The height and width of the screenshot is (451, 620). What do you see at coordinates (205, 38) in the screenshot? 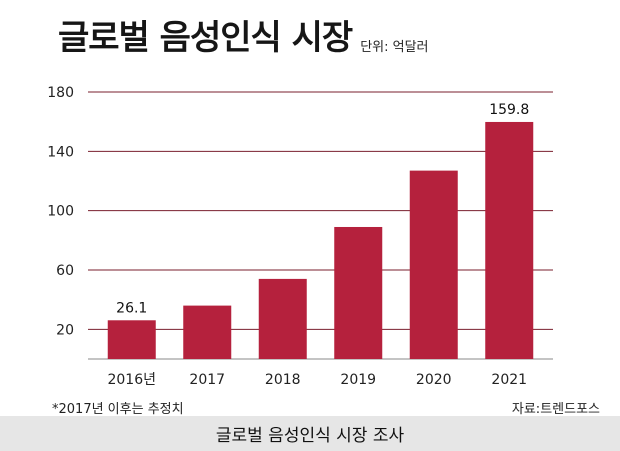
I see `chart-title: 글로벌 음성인식 시장` at bounding box center [205, 38].